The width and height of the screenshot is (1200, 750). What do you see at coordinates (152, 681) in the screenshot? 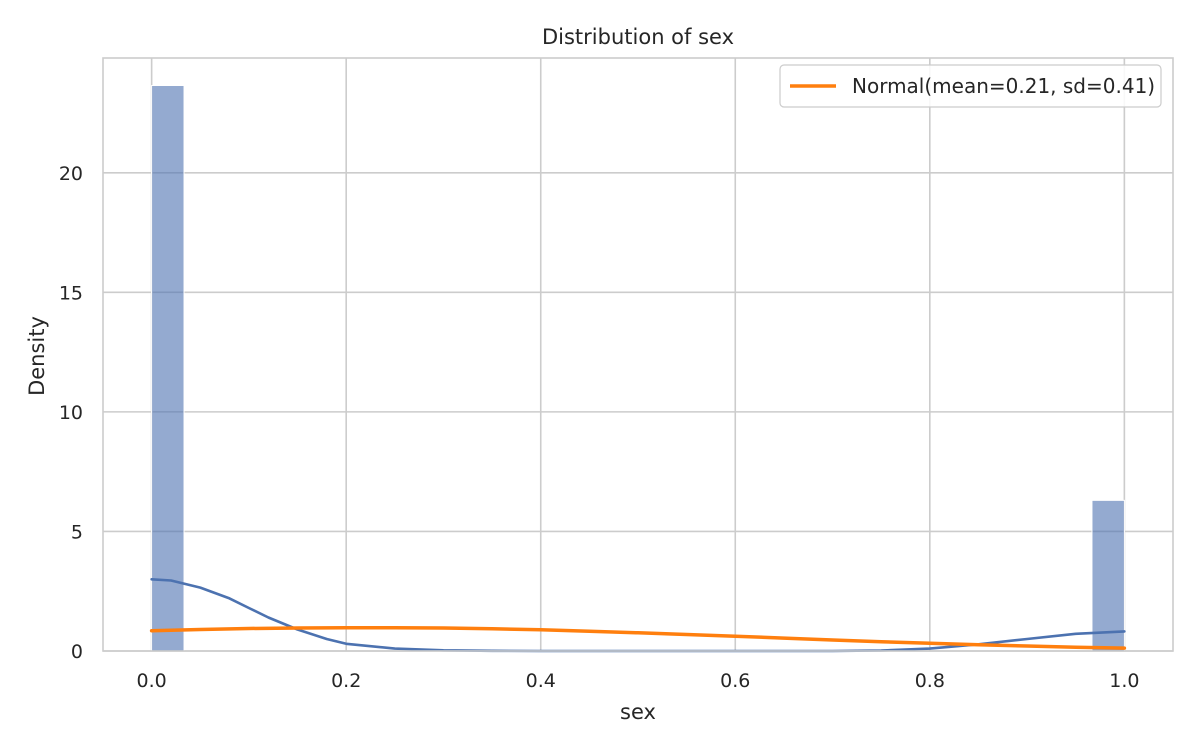
I see `x-tick-label: 0.0` at bounding box center [152, 681].